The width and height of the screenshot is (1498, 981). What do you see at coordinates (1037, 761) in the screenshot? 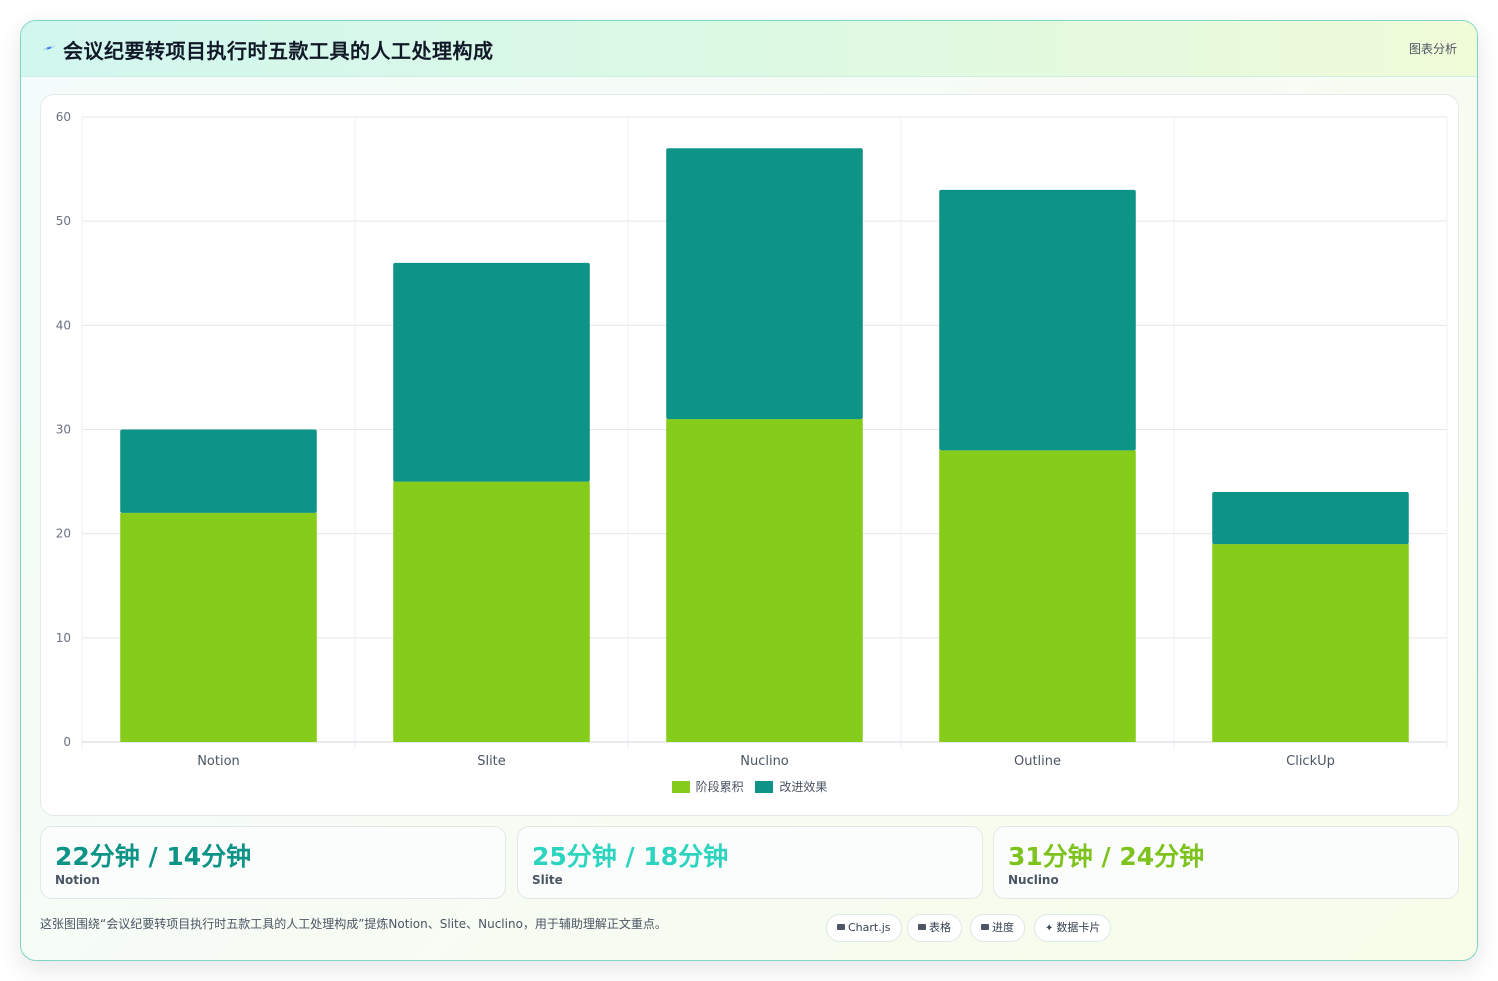
I see `x-tick-label: Outline` at bounding box center [1037, 761].